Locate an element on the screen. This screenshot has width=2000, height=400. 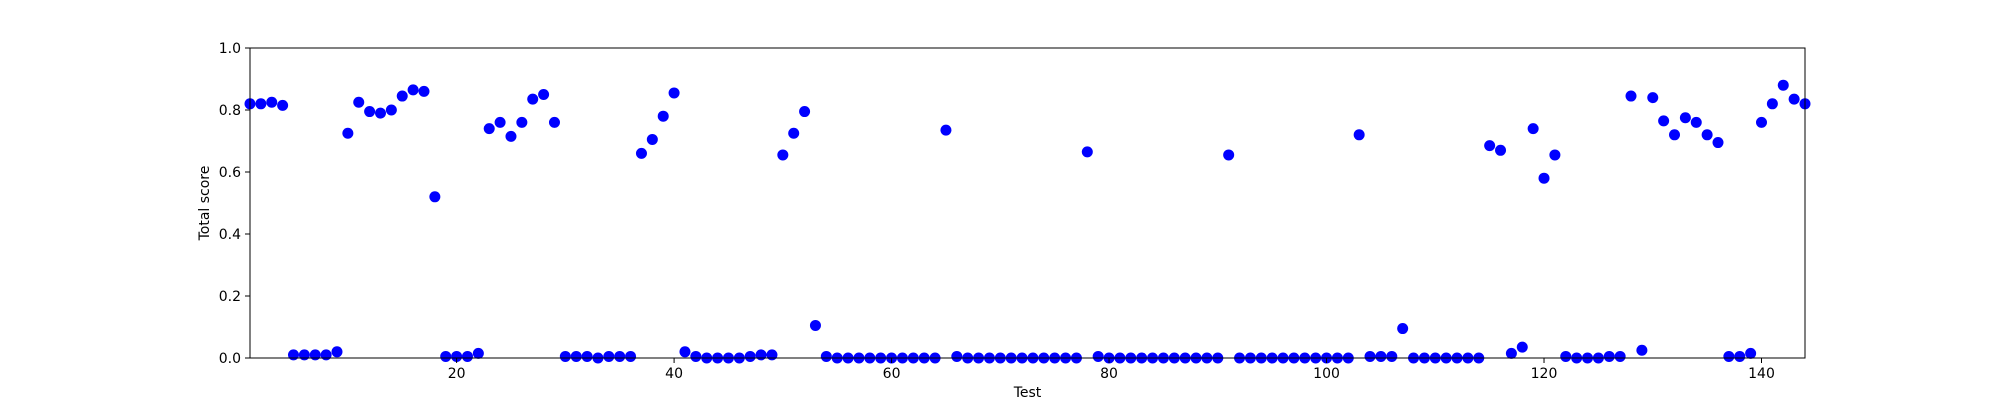
x-tick-label: 60 is located at coordinates (892, 374).